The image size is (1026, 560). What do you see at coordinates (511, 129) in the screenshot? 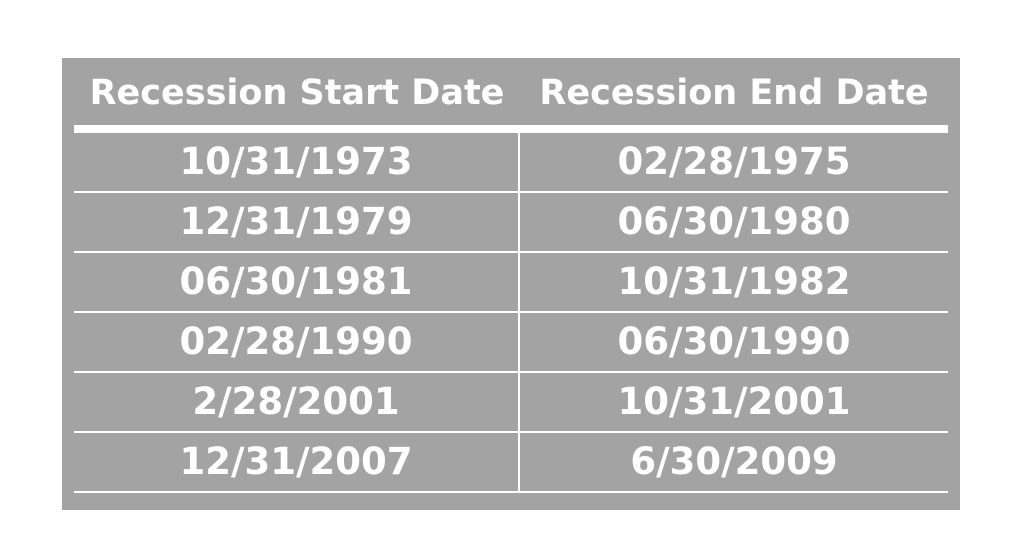
I see `header-divider` at bounding box center [511, 129].